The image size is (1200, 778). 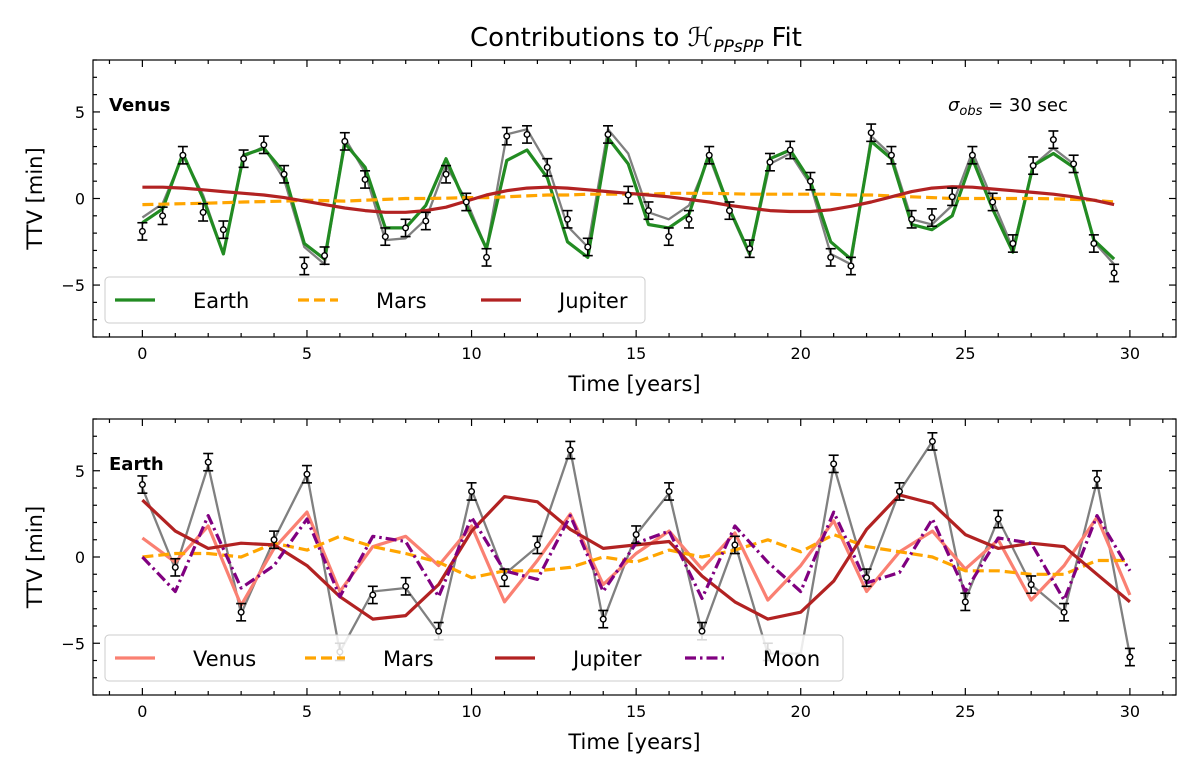 What do you see at coordinates (606, 659) in the screenshot?
I see `legend-label-jupiter: Jupiter` at bounding box center [606, 659].